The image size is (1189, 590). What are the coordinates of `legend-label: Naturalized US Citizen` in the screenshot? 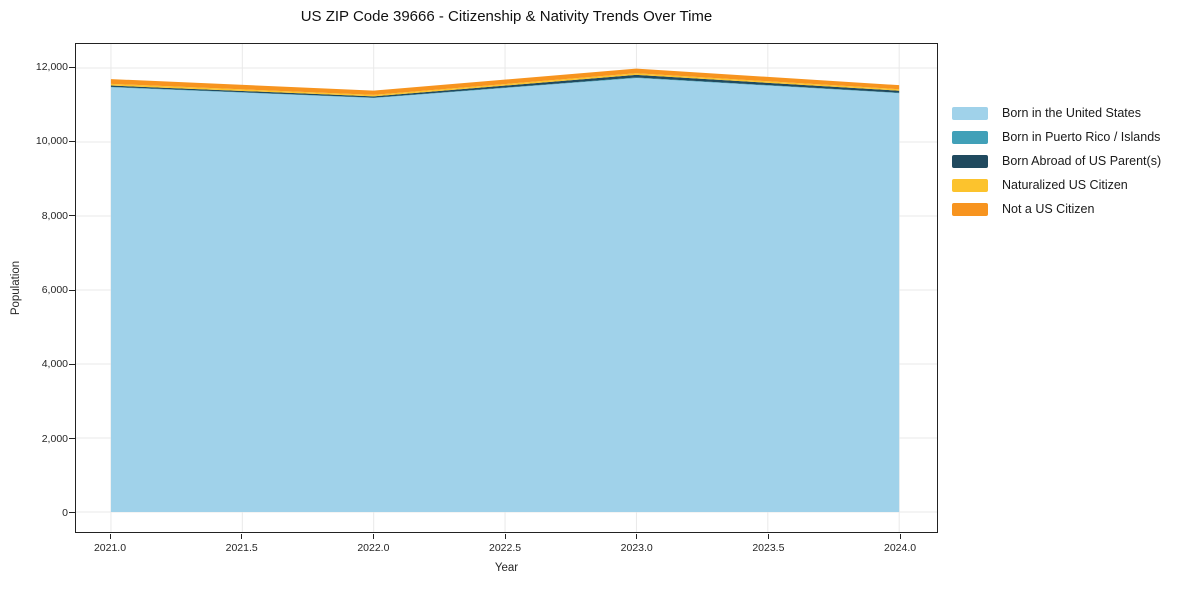 It's located at (1065, 185).